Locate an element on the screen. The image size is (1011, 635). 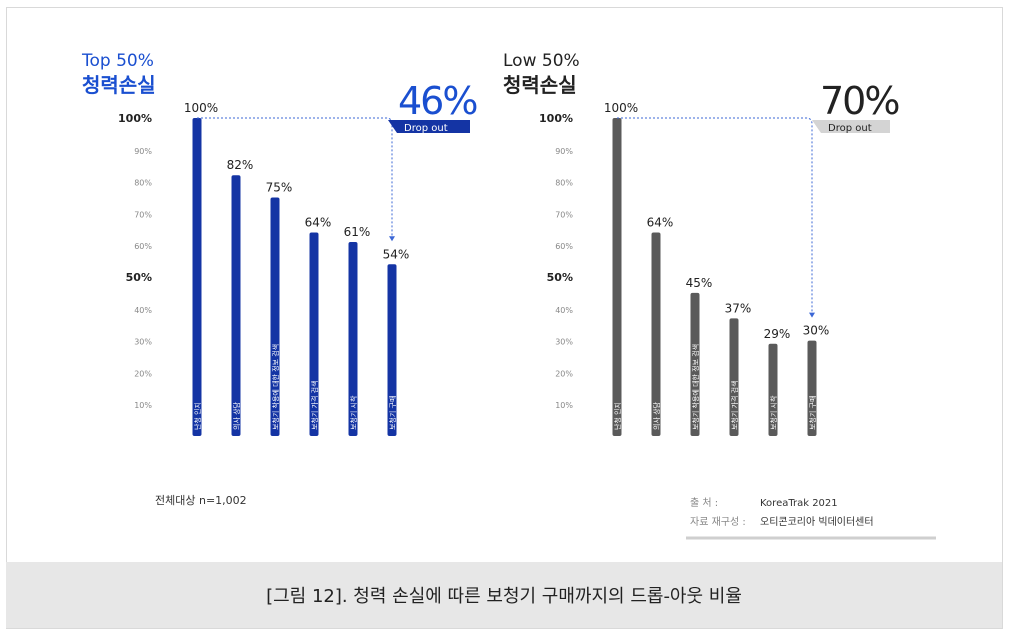
bar-value-label: 45% is located at coordinates (699, 283).